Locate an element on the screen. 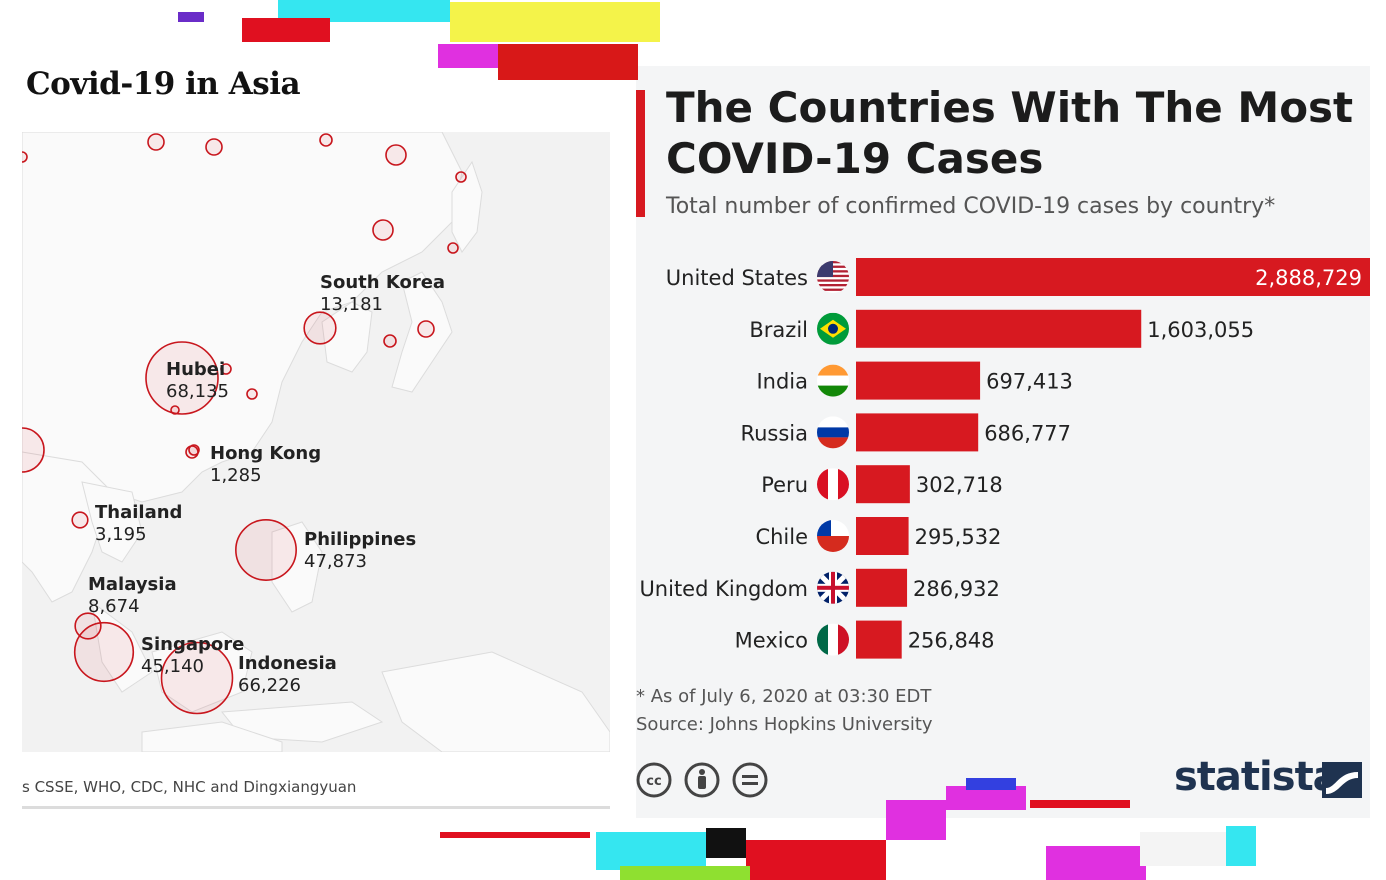 The height and width of the screenshot is (880, 1386). map-label-malaysia: Malaysia 8,674 is located at coordinates (132, 596).